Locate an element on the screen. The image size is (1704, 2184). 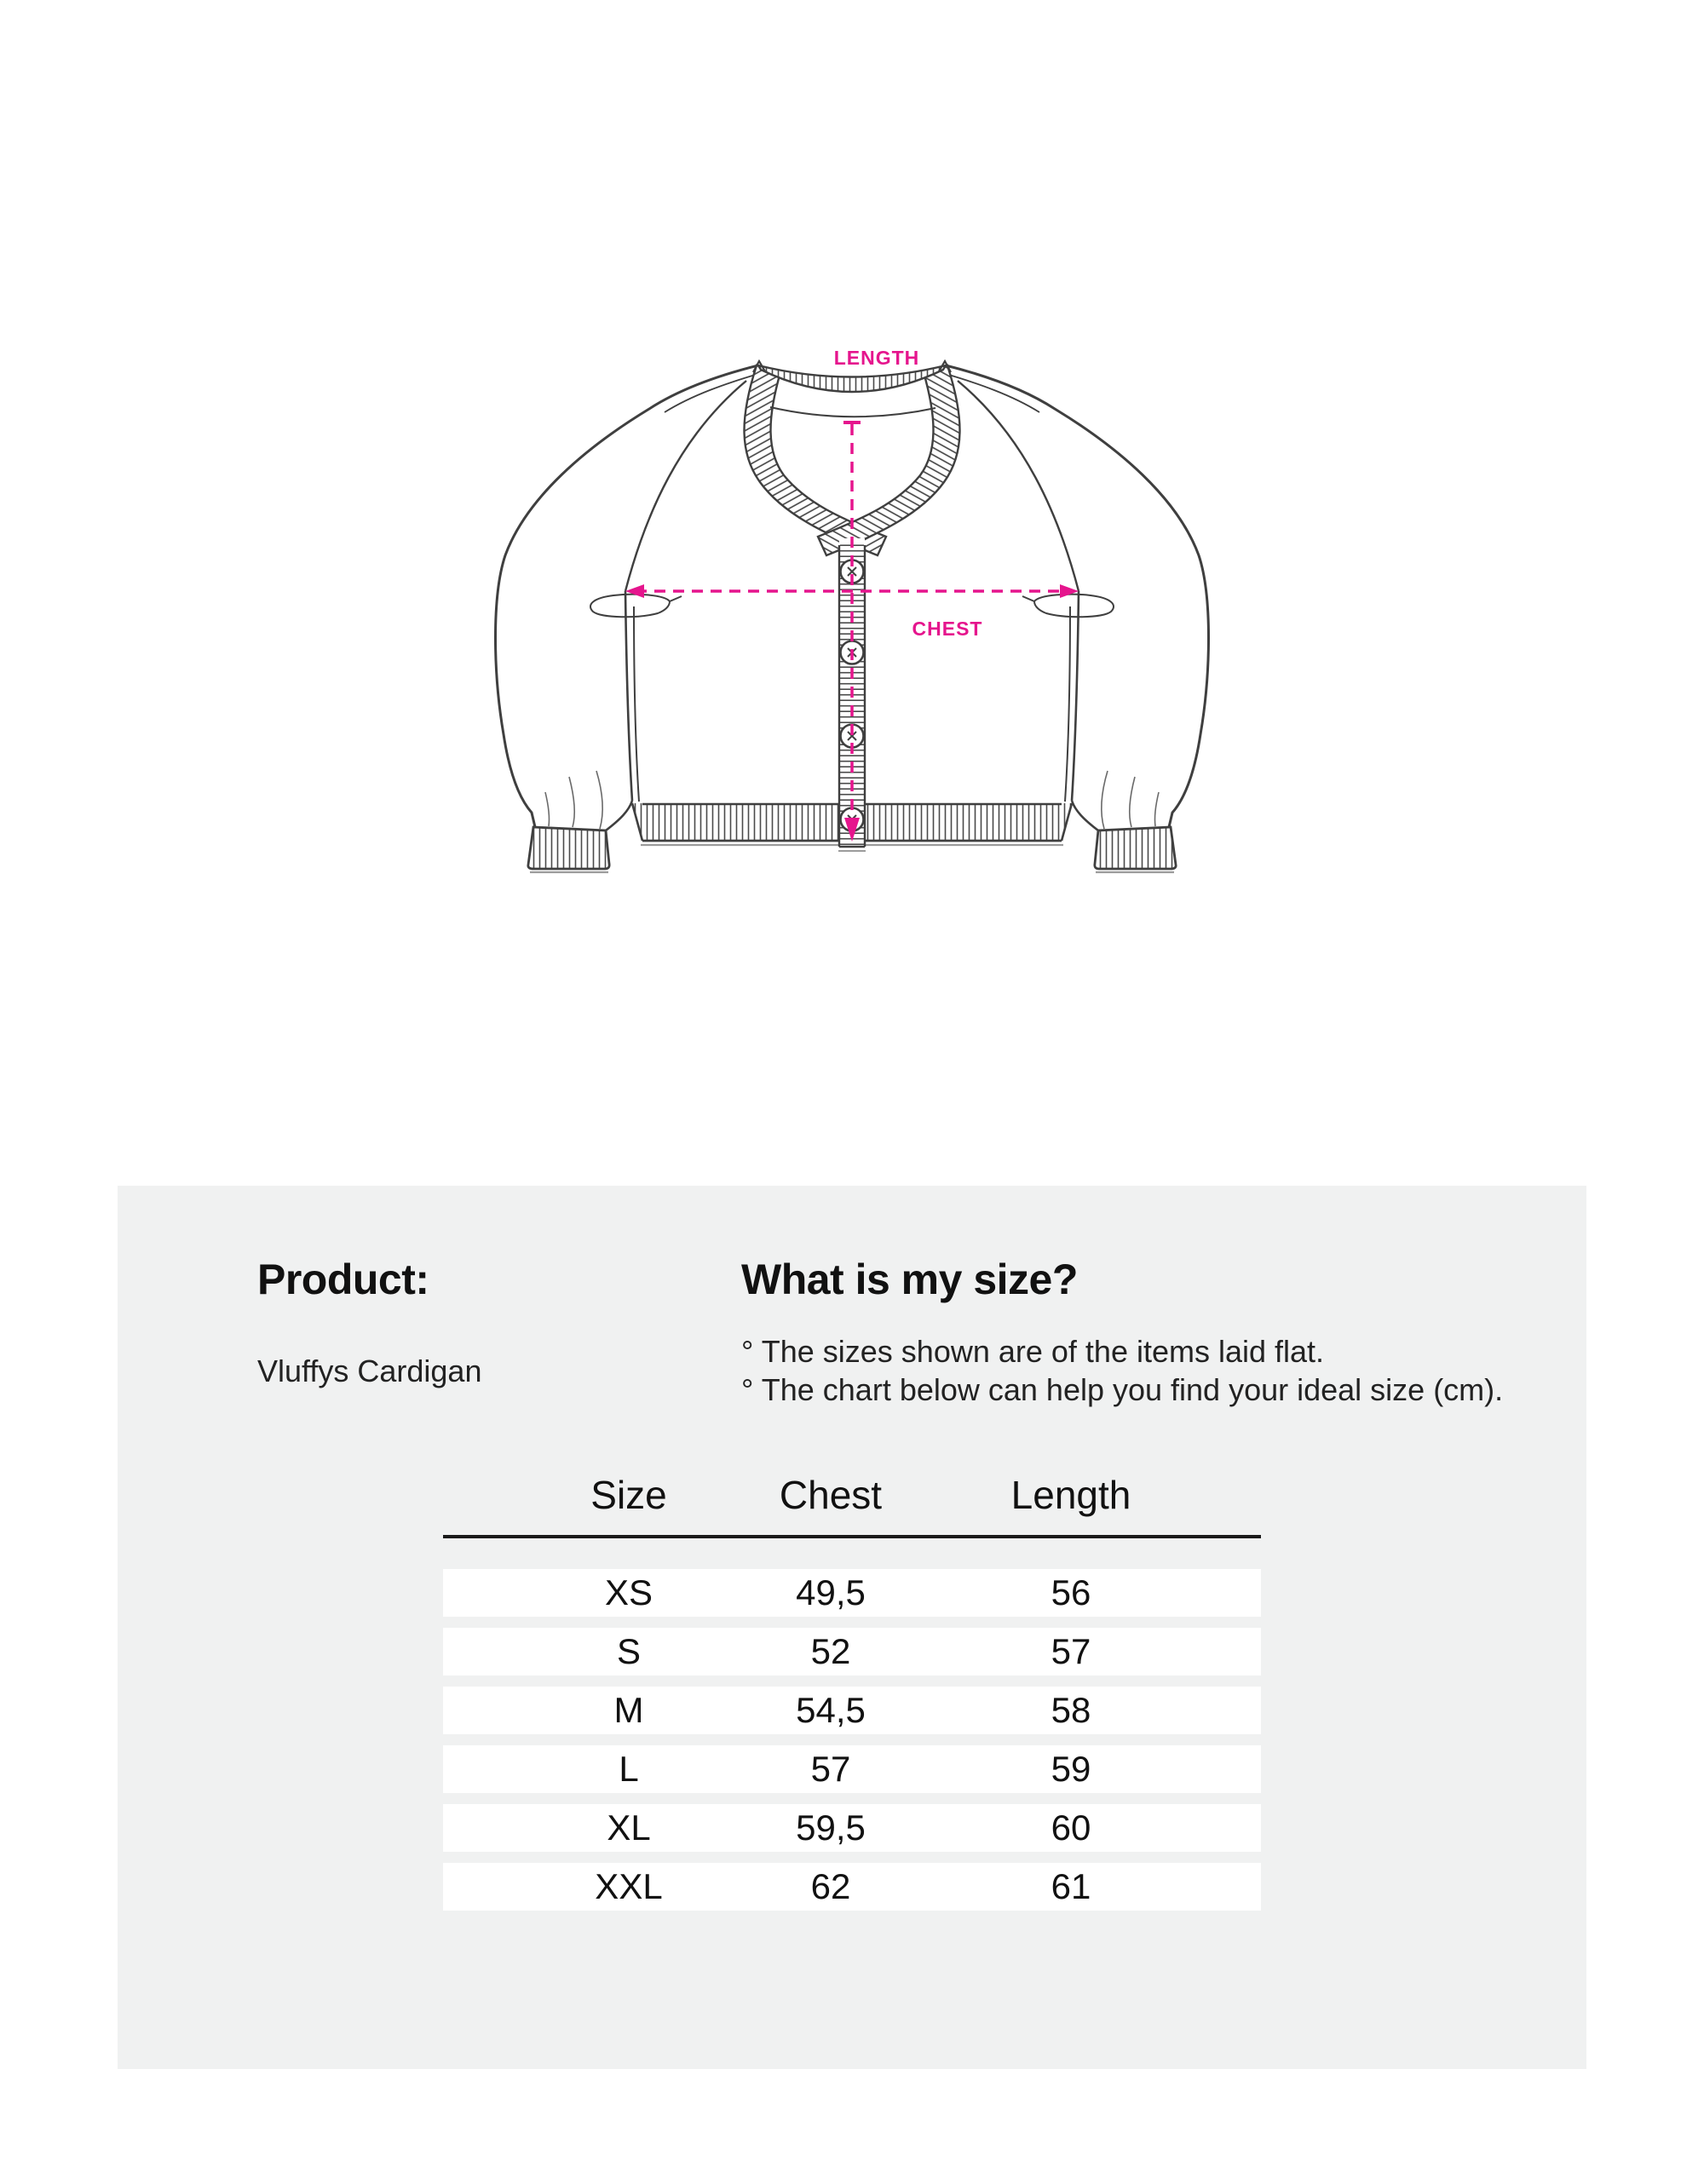
length-label: LENGTH is located at coordinates (877, 358).